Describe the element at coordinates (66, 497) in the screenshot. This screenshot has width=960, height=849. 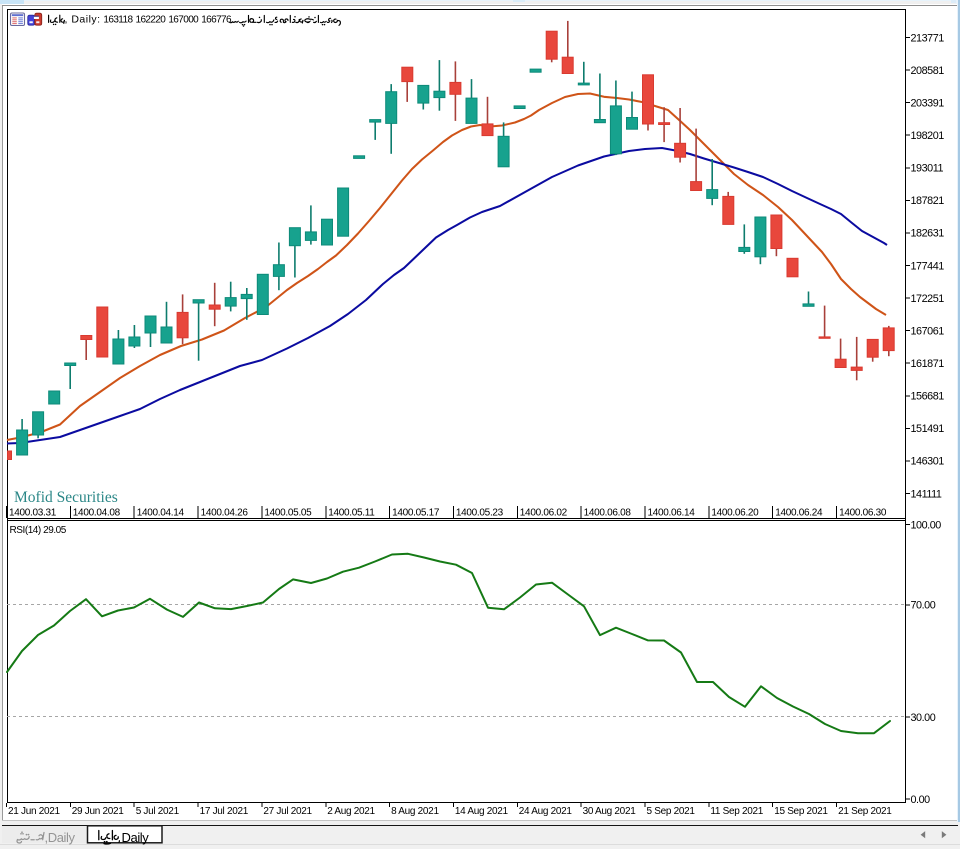
I see `svg-text: Mofid Securities` at that location.